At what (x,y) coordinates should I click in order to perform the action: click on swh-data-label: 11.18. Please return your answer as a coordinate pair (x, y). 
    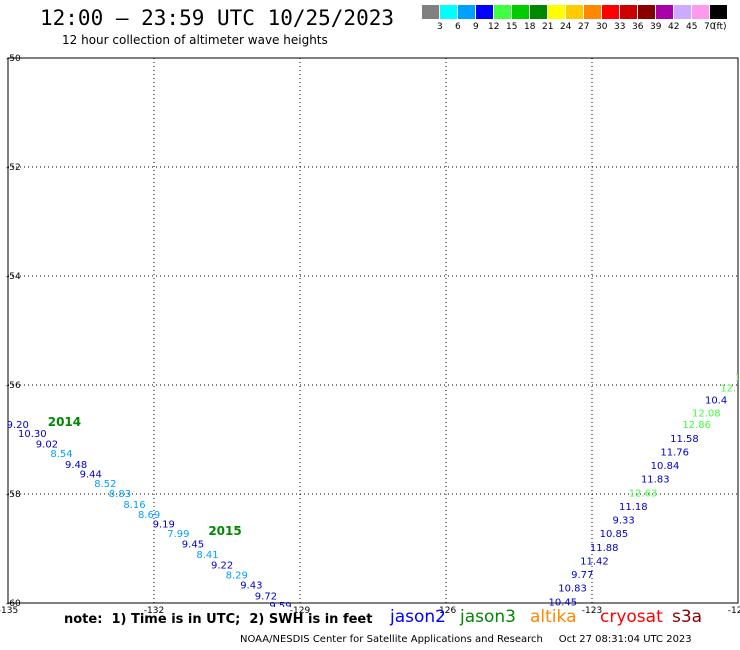
    Looking at the image, I should click on (633, 507).